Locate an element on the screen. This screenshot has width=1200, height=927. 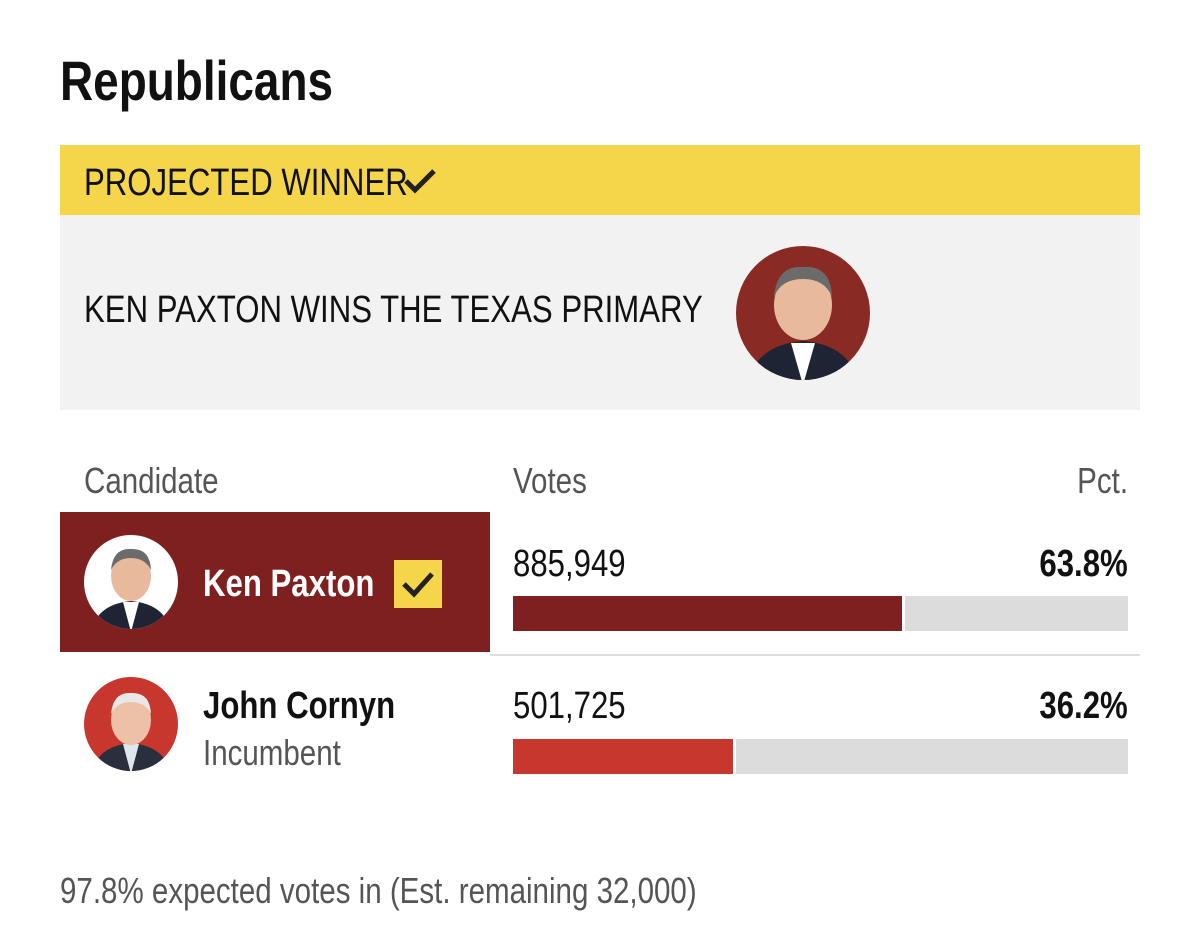
votes: 885,949 is located at coordinates (581, 564).